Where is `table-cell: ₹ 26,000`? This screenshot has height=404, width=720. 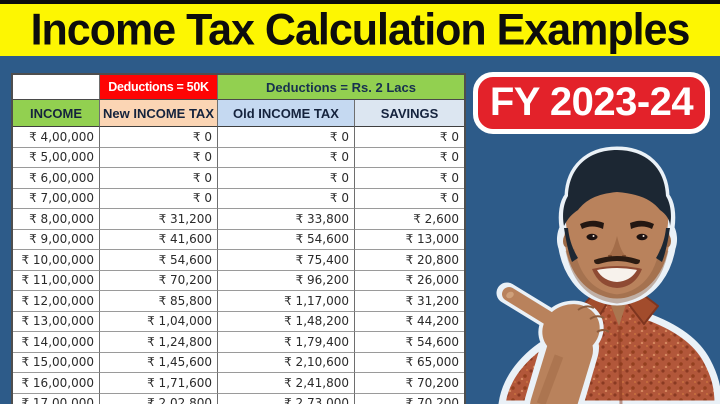
table-cell: ₹ 26,000 is located at coordinates (409, 280).